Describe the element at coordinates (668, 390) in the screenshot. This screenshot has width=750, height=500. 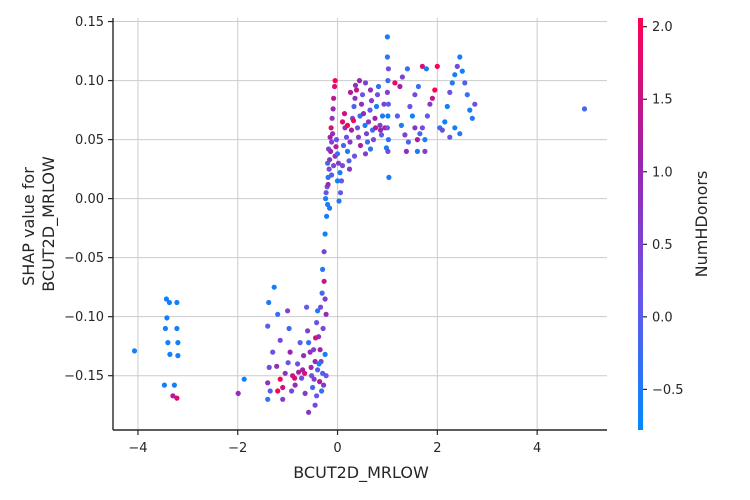
I see `colorbar-tick-label: −0.5` at that location.